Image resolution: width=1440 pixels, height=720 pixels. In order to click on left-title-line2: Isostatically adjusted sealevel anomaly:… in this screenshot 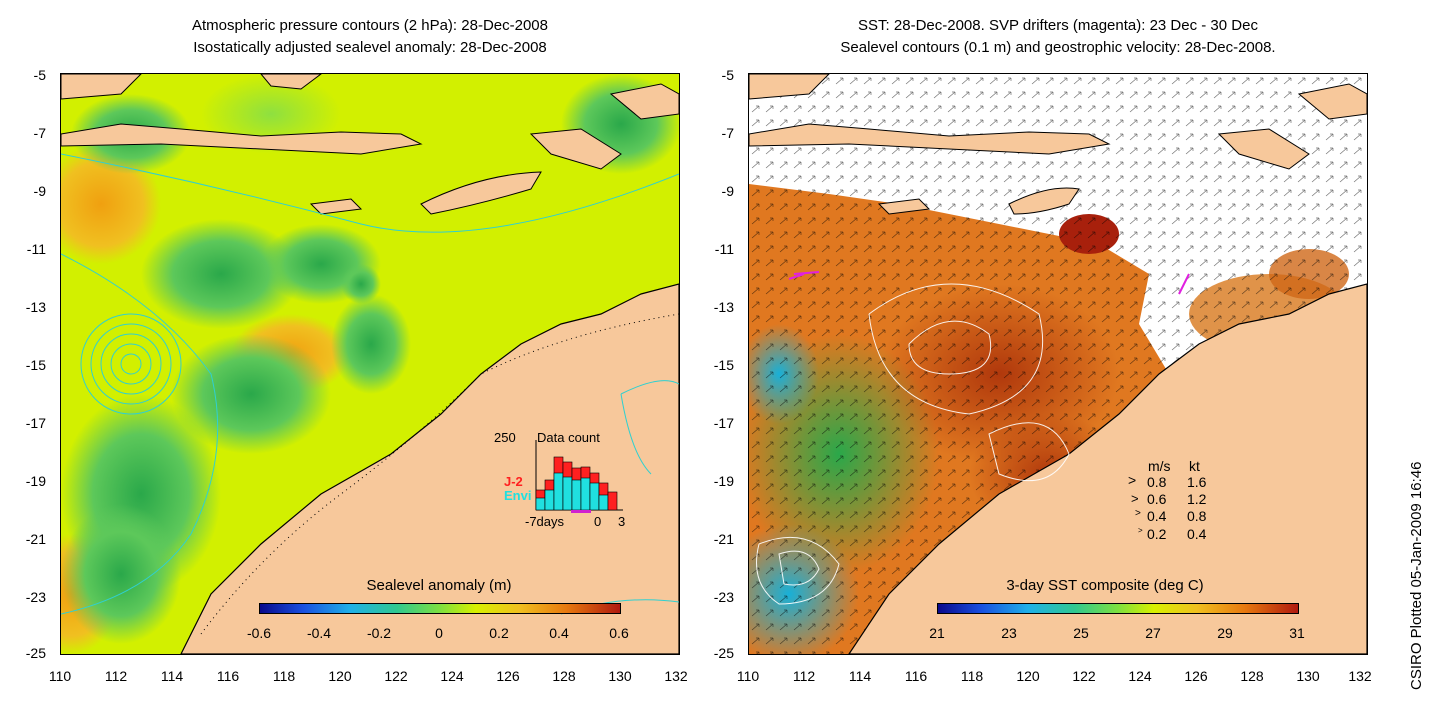, I will do `click(370, 47)`.